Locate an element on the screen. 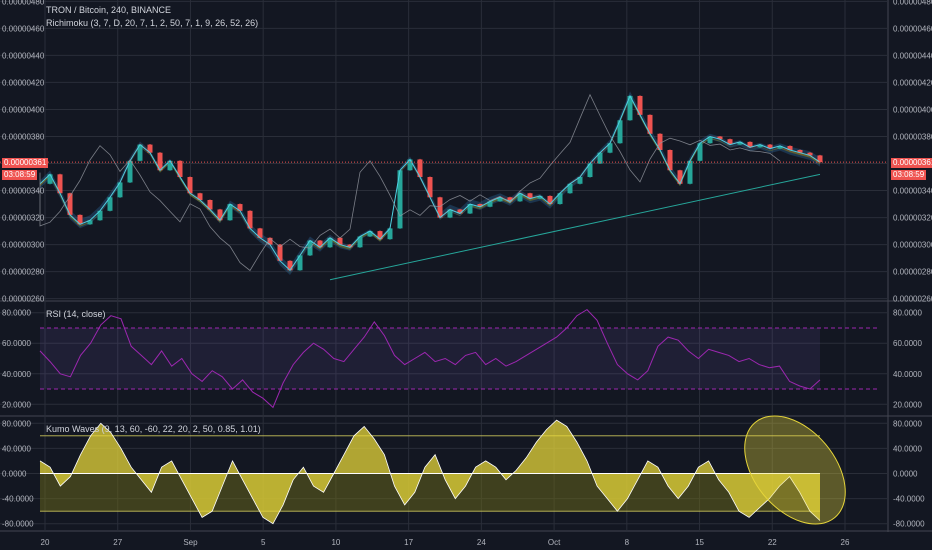 This screenshot has height=550, width=932. y-tick-label-right: 0.00000460 is located at coordinates (912, 28).